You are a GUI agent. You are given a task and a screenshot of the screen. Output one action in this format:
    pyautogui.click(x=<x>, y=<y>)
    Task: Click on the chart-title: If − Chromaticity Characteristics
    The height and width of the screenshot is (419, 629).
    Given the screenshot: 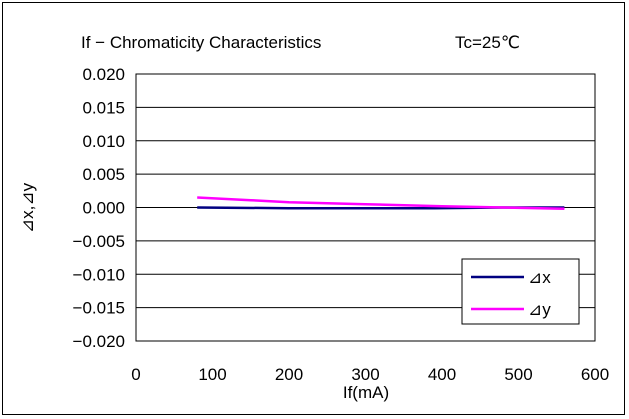 What is the action you would take?
    pyautogui.click(x=201, y=42)
    